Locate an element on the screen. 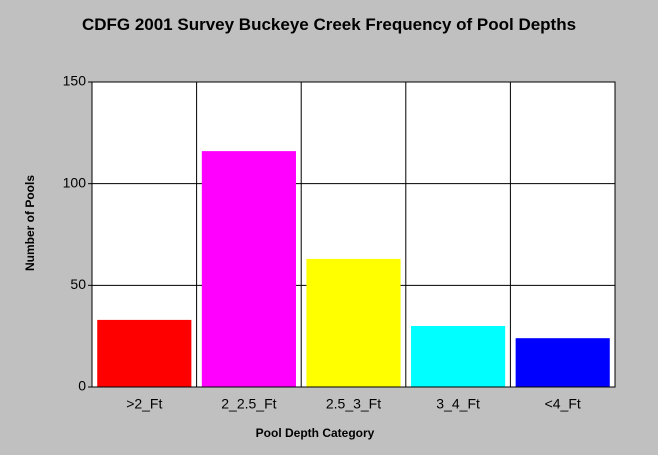  y-tick-label: 100 is located at coordinates (75, 182).